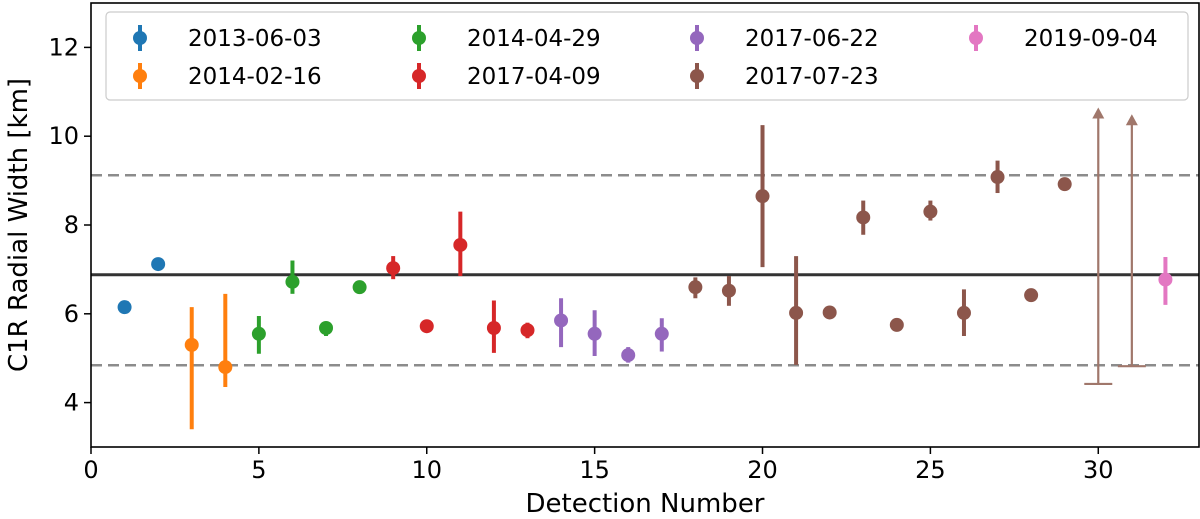 The image size is (1200, 519). What do you see at coordinates (255, 77) in the screenshot?
I see `legend-label: 2014-02-16` at bounding box center [255, 77].